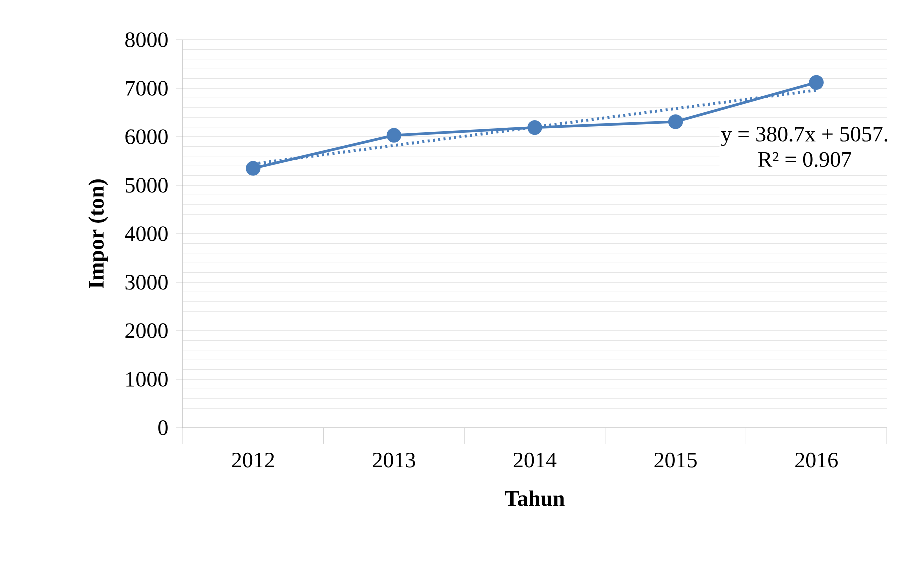 The image size is (901, 566). I want to click on y-tick-label: 1000, so click(147, 379).